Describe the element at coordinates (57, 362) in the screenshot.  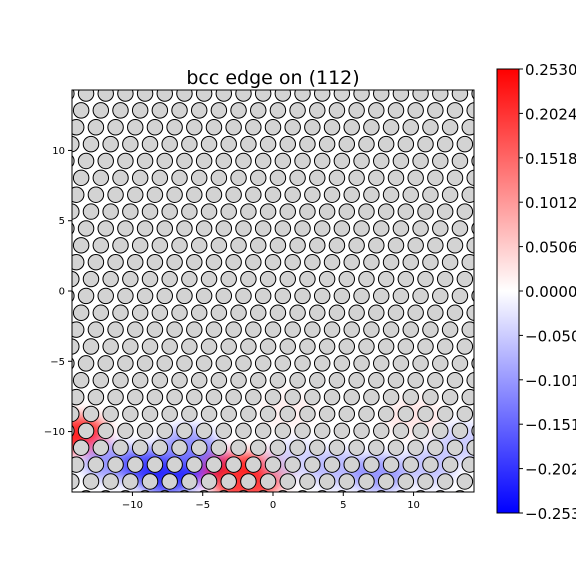
I see `y-tick-label-1: −5` at that location.